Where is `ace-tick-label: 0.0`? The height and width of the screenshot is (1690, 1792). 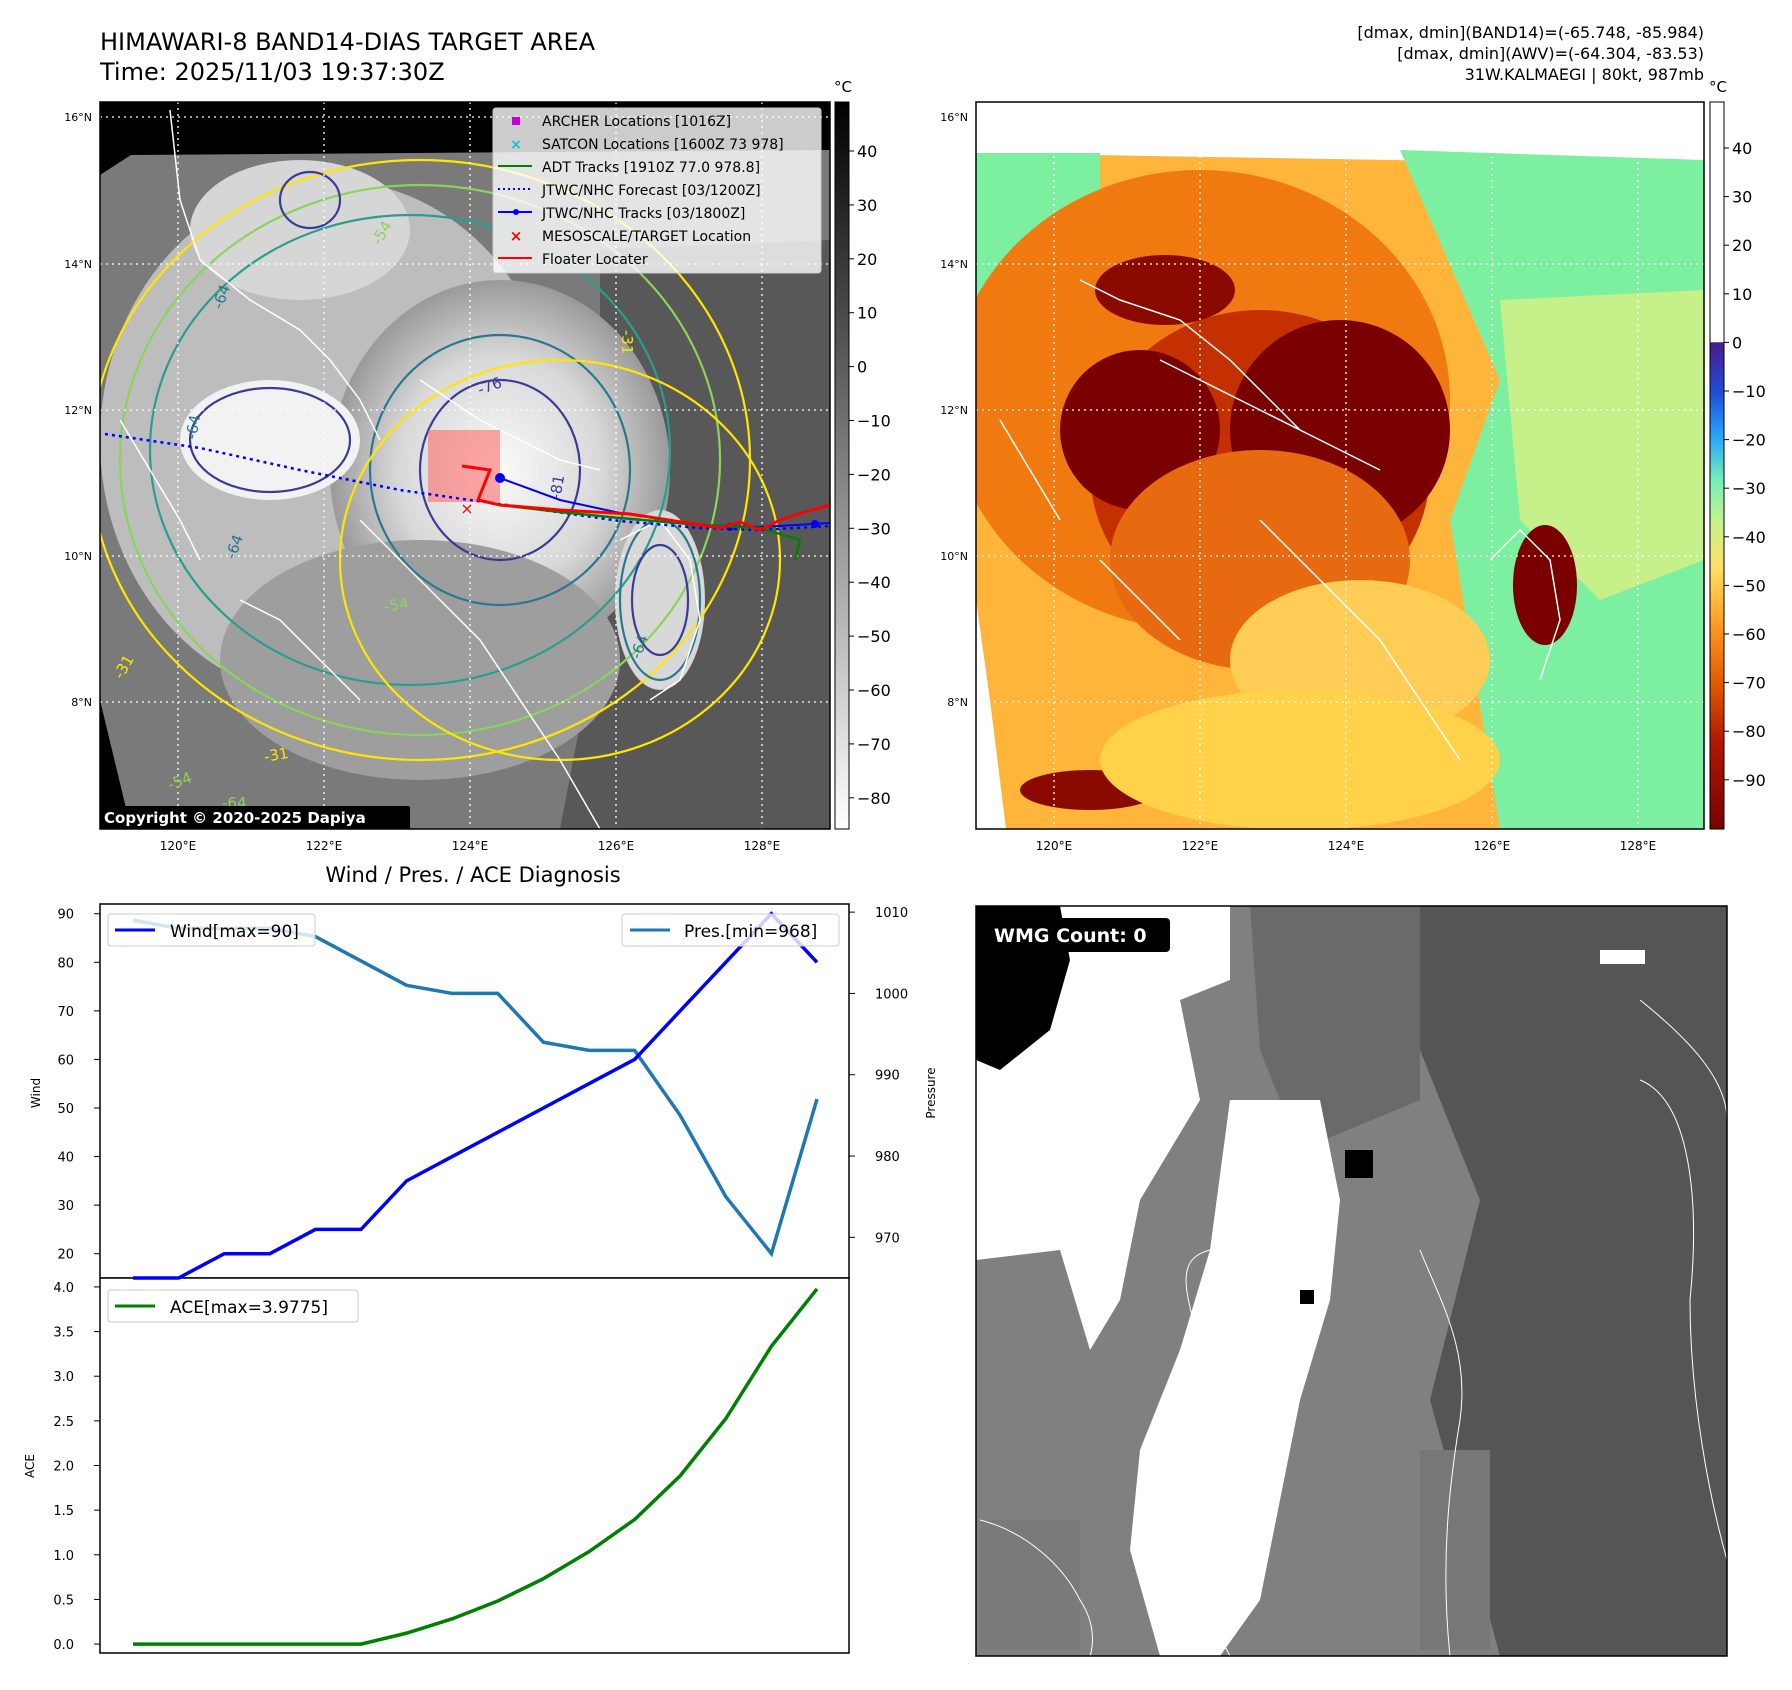
ace-tick-label: 0.0 is located at coordinates (63, 1645).